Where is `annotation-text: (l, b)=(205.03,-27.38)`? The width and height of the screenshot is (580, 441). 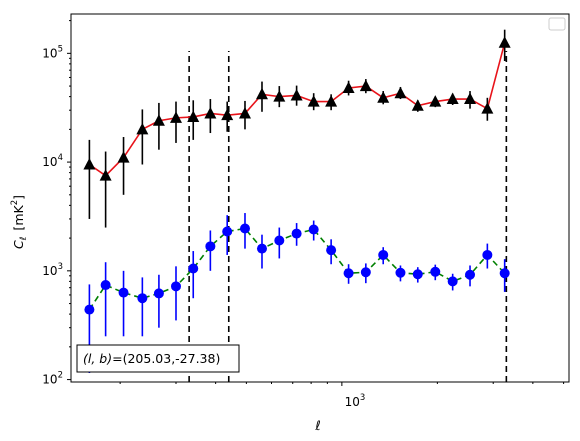 annotation-text: (l, b)=(205.03,-27.38) is located at coordinates (151, 358).